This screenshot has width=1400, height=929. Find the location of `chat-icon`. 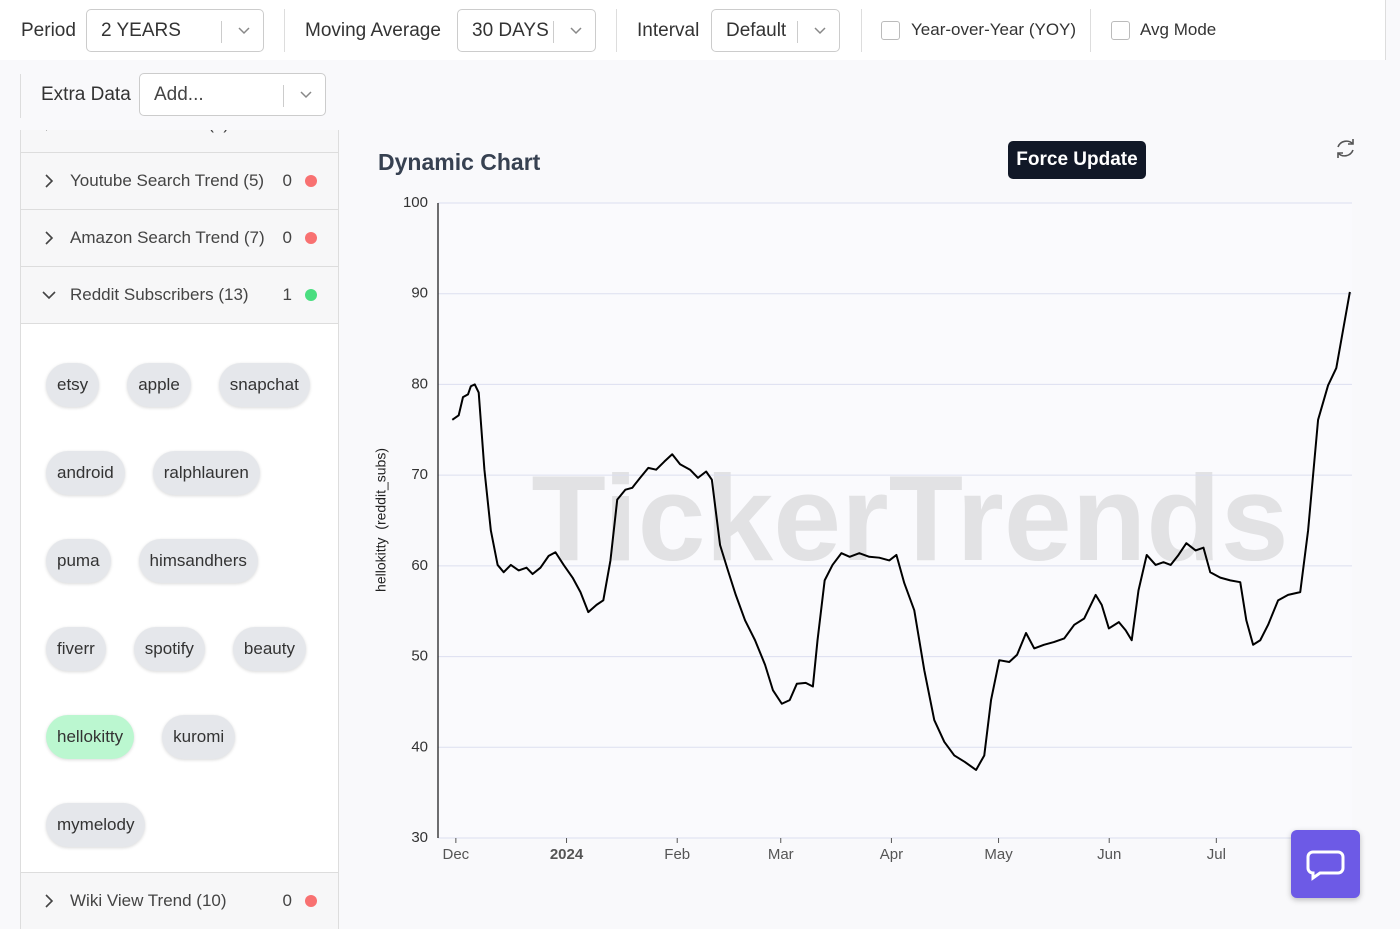

chat-icon is located at coordinates (1325, 865).